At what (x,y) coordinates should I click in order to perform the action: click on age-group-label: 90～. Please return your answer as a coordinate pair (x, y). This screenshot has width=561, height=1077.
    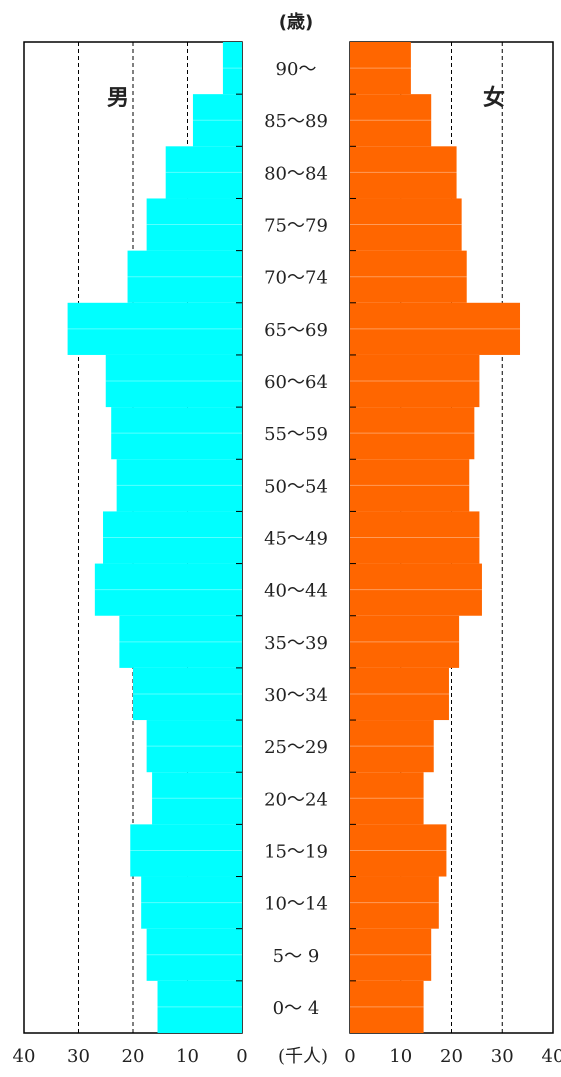
    Looking at the image, I should click on (296, 69).